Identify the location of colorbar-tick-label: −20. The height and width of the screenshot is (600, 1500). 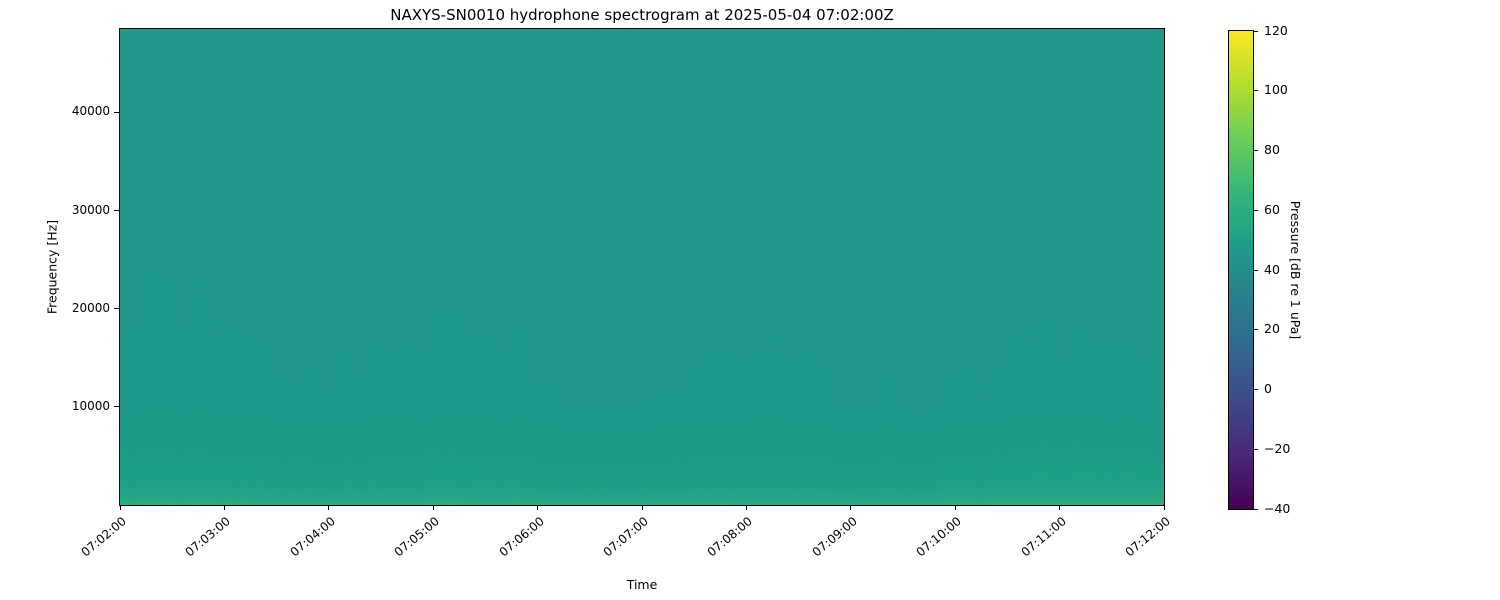
(1277, 448).